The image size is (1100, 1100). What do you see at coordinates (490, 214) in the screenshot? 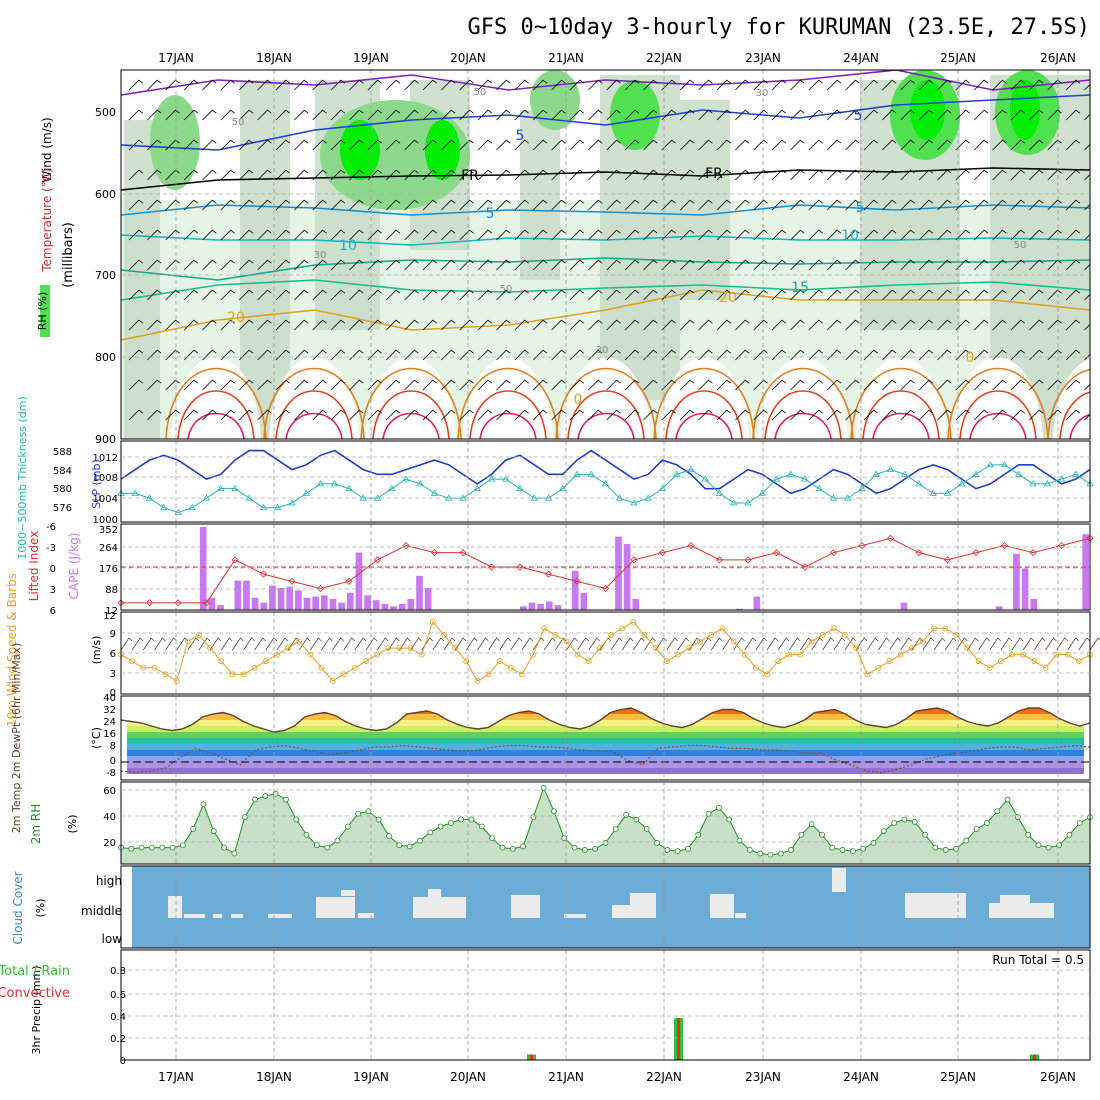
I see `contour-label: 5` at bounding box center [490, 214].